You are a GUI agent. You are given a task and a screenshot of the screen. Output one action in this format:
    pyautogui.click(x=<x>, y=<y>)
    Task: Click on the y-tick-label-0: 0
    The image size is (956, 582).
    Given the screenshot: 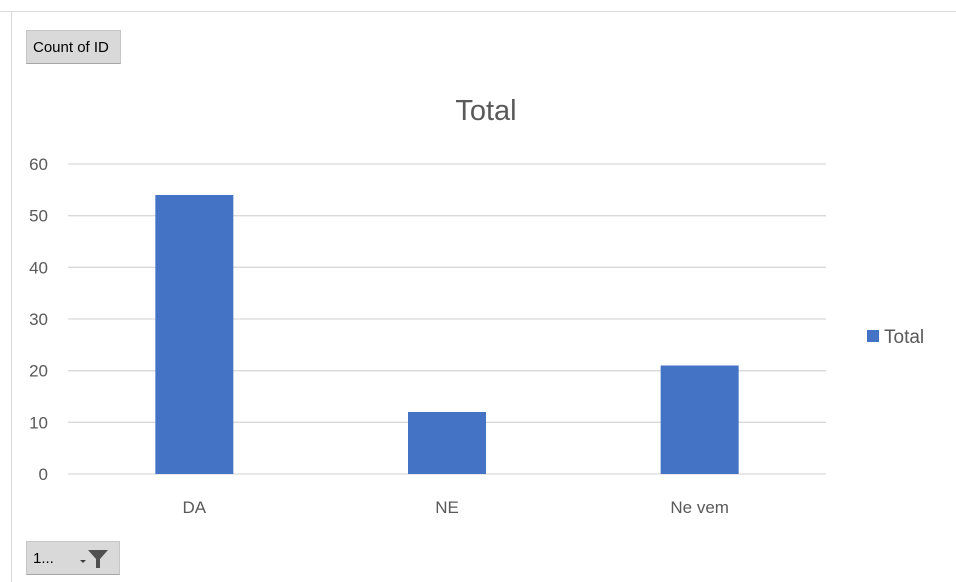 What is the action you would take?
    pyautogui.click(x=43, y=474)
    